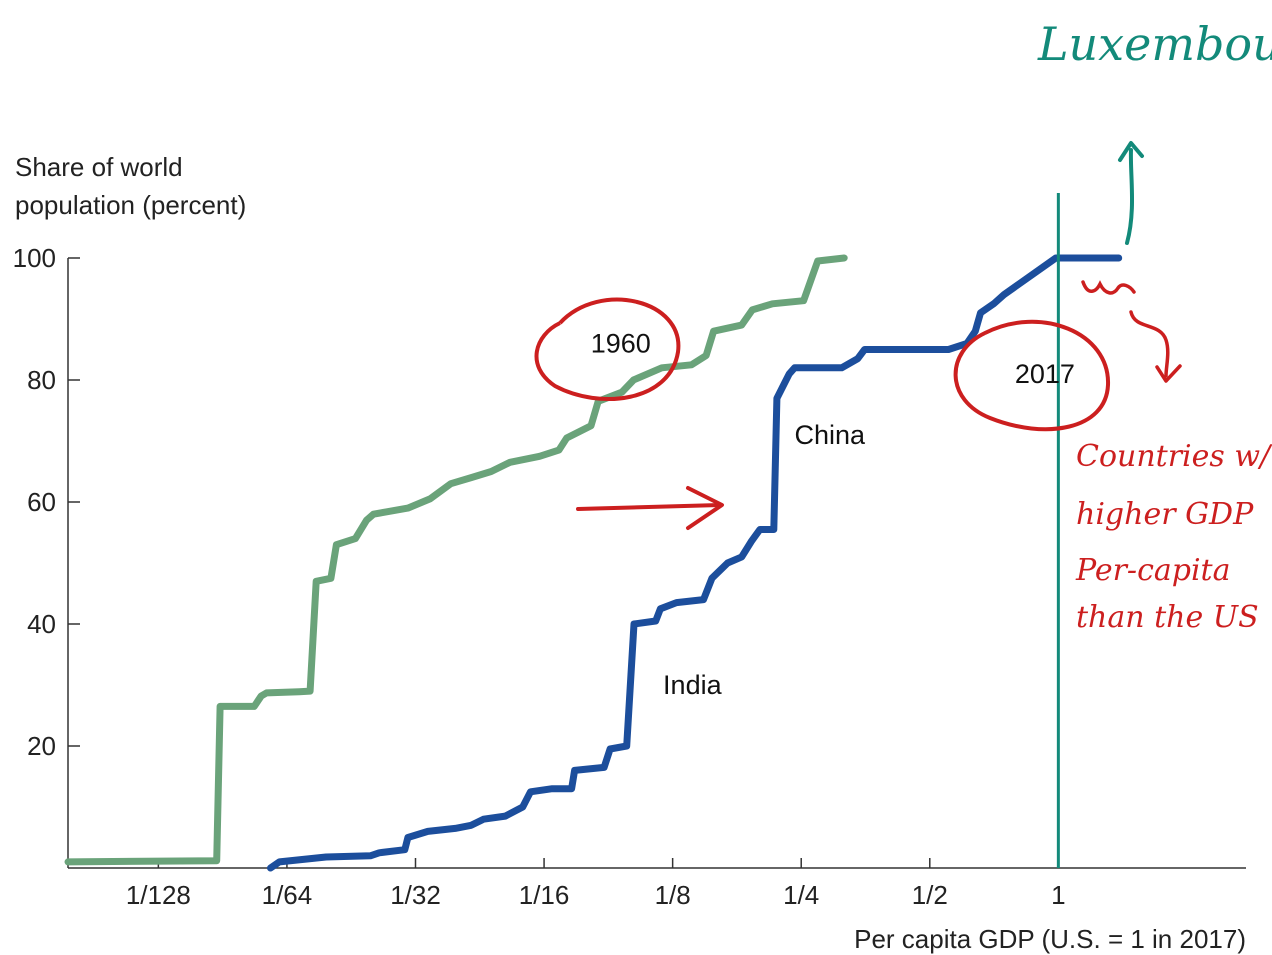 The height and width of the screenshot is (955, 1272). Describe the element at coordinates (41, 624) in the screenshot. I see `y-tick-label: 40` at that location.